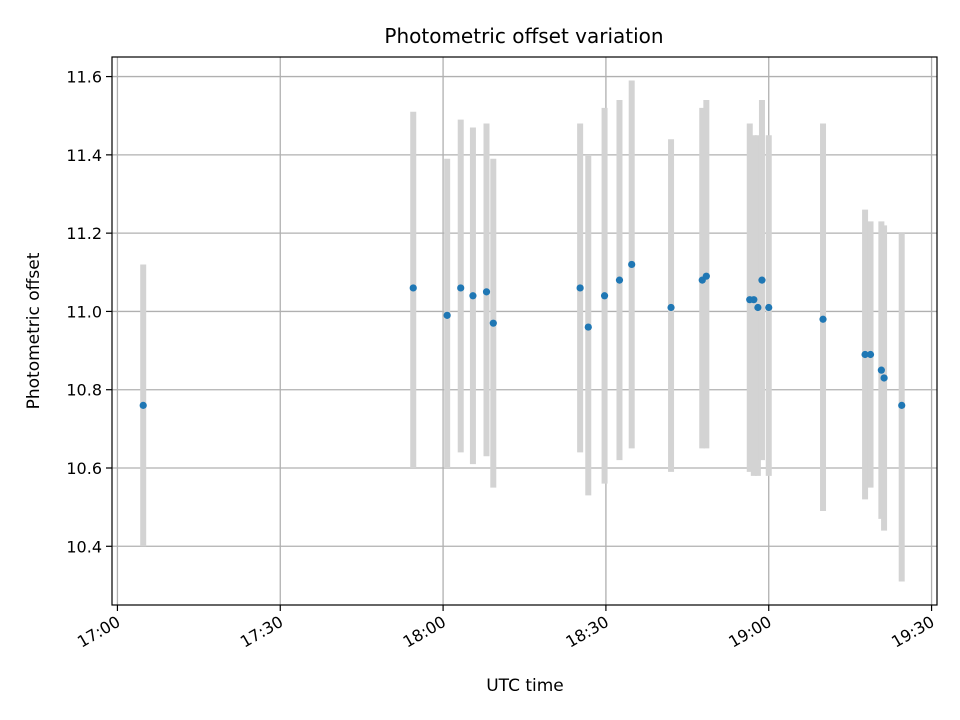  I want to click on y-tick-label: 11.6, so click(84, 77).